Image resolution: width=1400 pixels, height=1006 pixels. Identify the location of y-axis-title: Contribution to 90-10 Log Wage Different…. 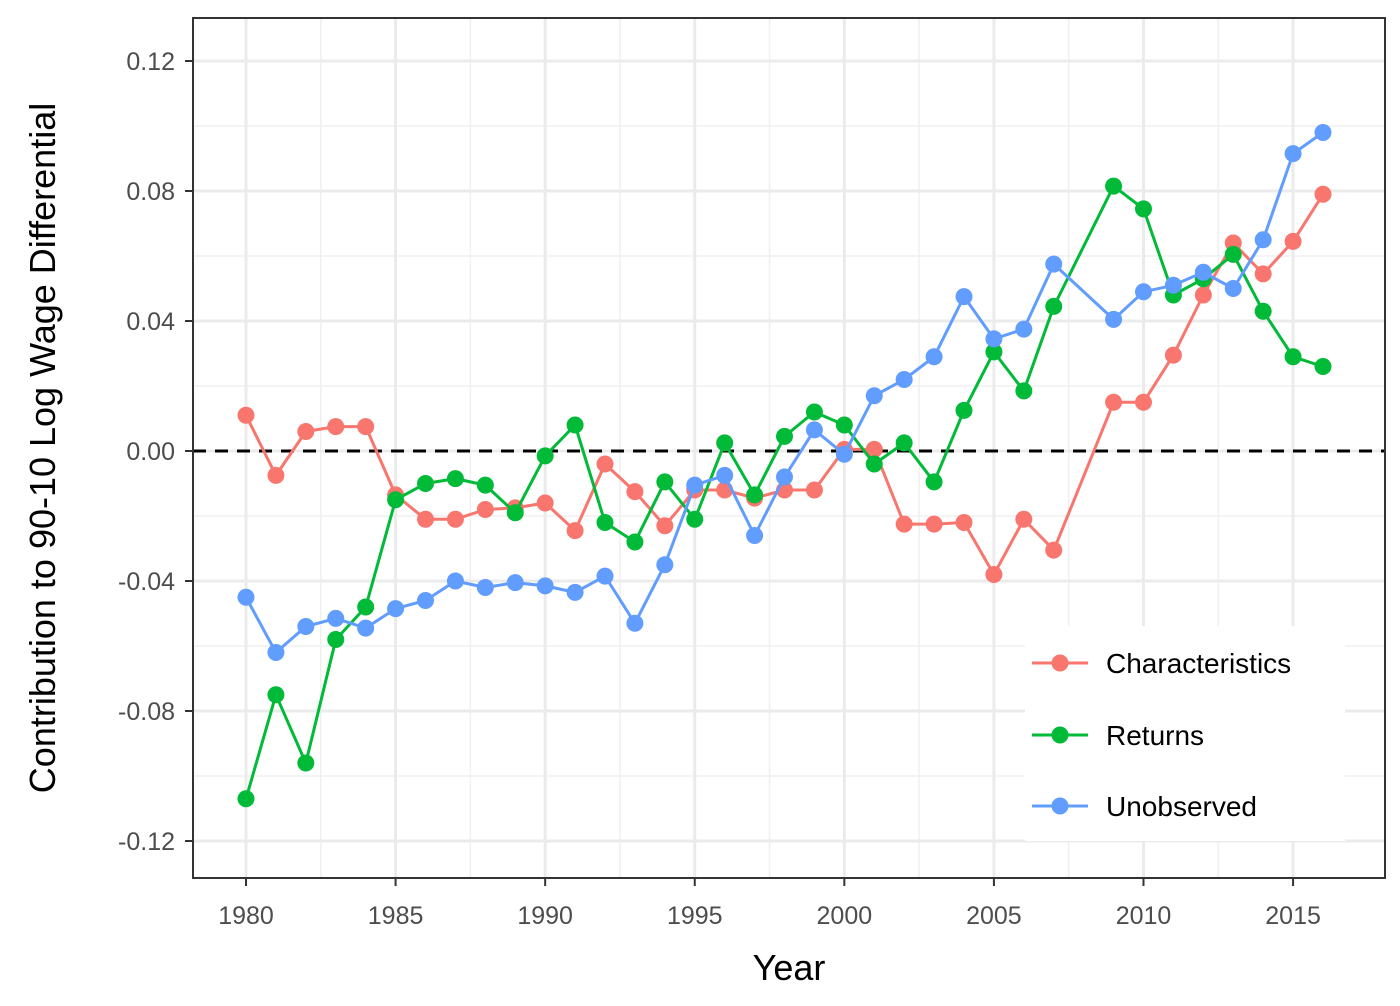
(42, 448).